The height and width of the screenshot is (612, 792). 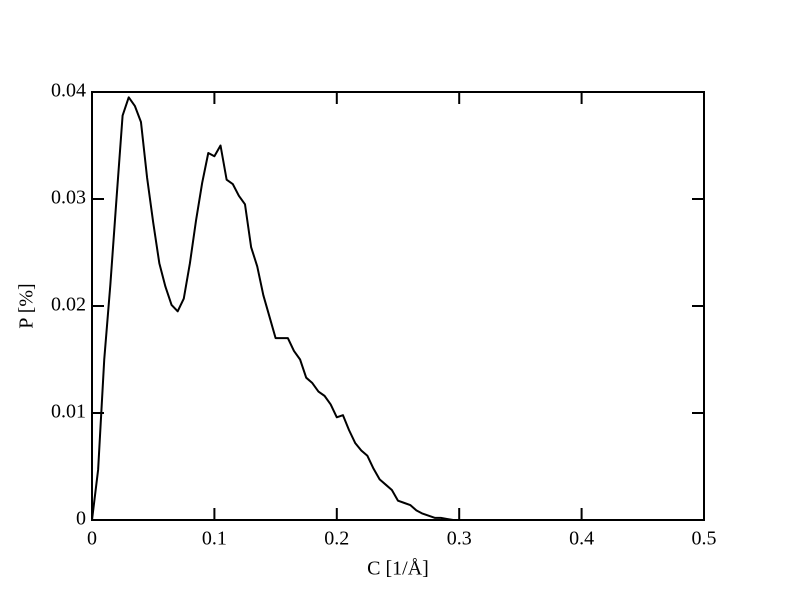 What do you see at coordinates (214, 539) in the screenshot?
I see `x-tick-label: 0.1` at bounding box center [214, 539].